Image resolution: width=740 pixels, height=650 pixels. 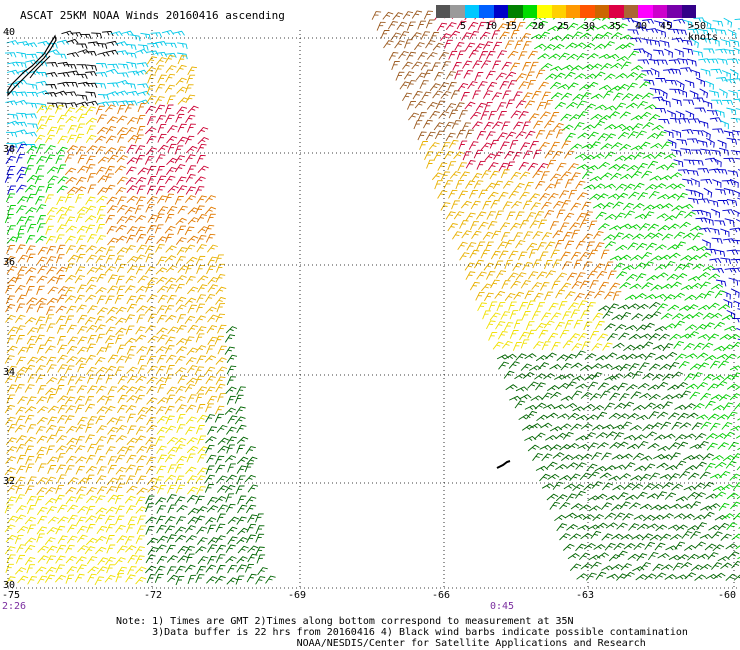 I want to click on lat-label-30: 30, so click(x=9, y=585).